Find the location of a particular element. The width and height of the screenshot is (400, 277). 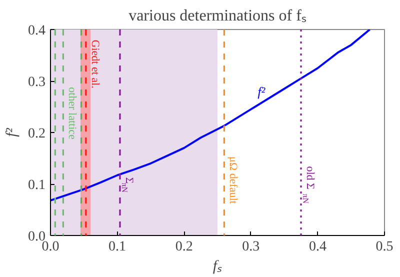

y-axis-title: f² is located at coordinates (12, 132).